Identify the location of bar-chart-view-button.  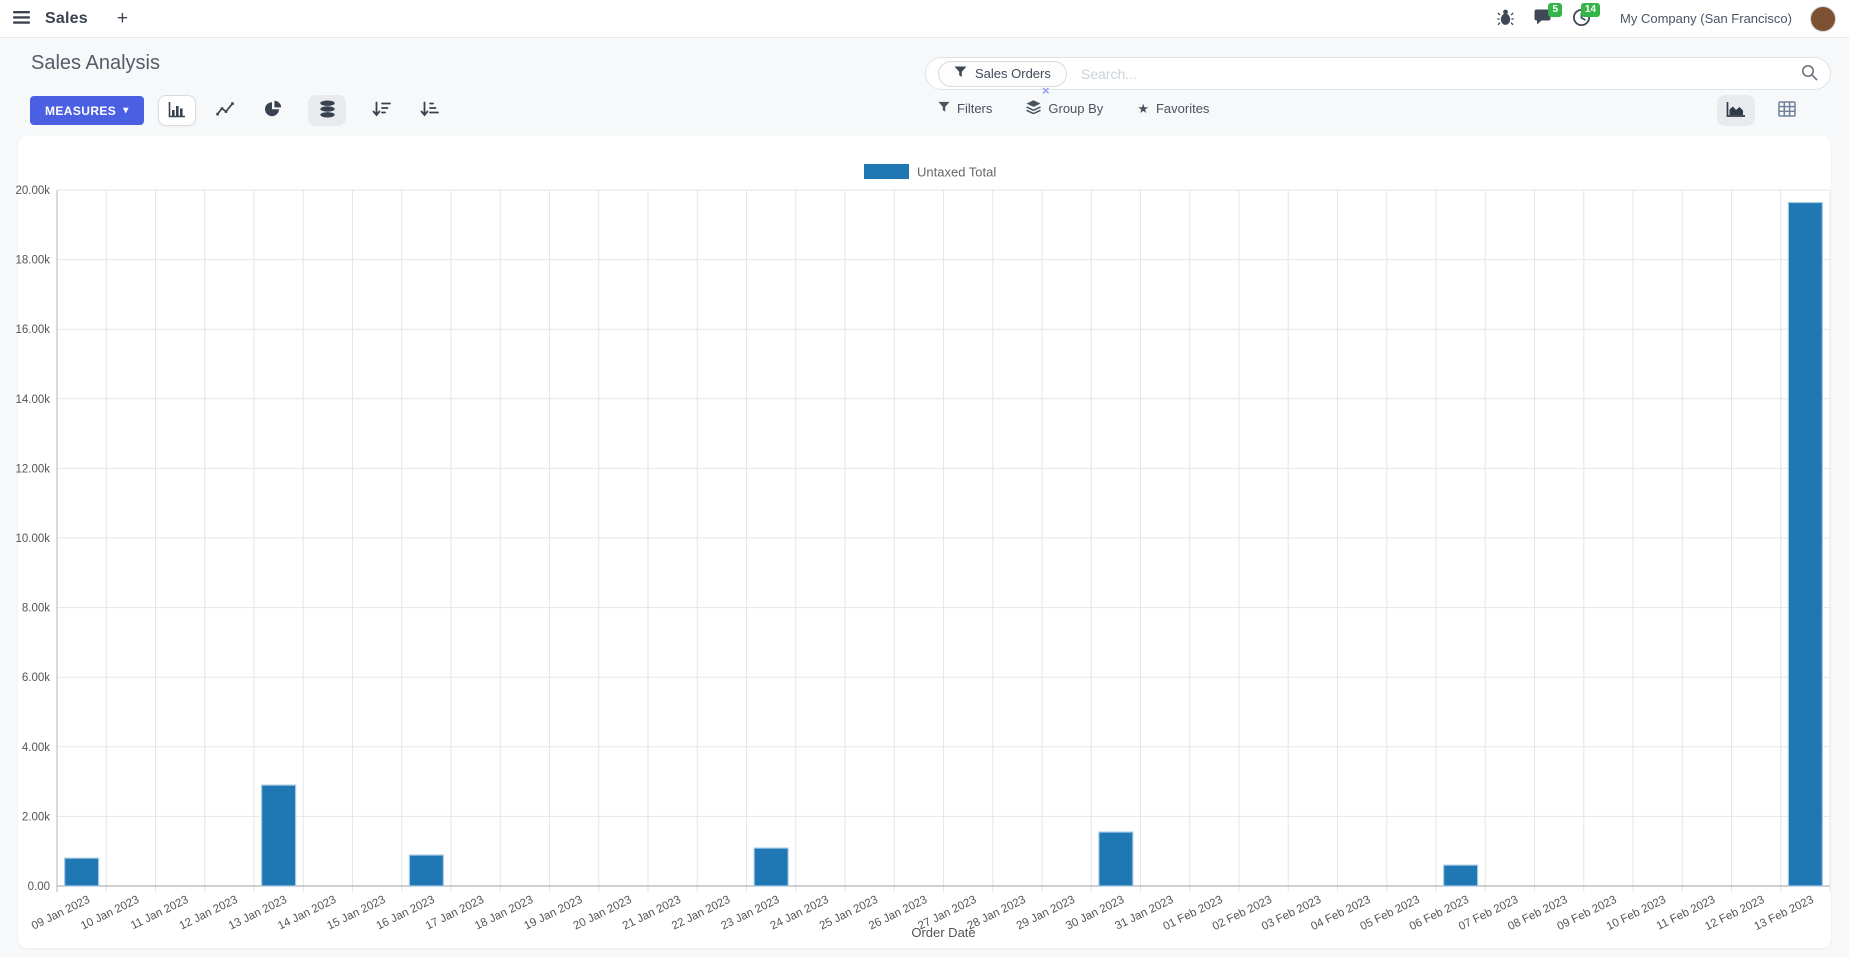
(177, 110).